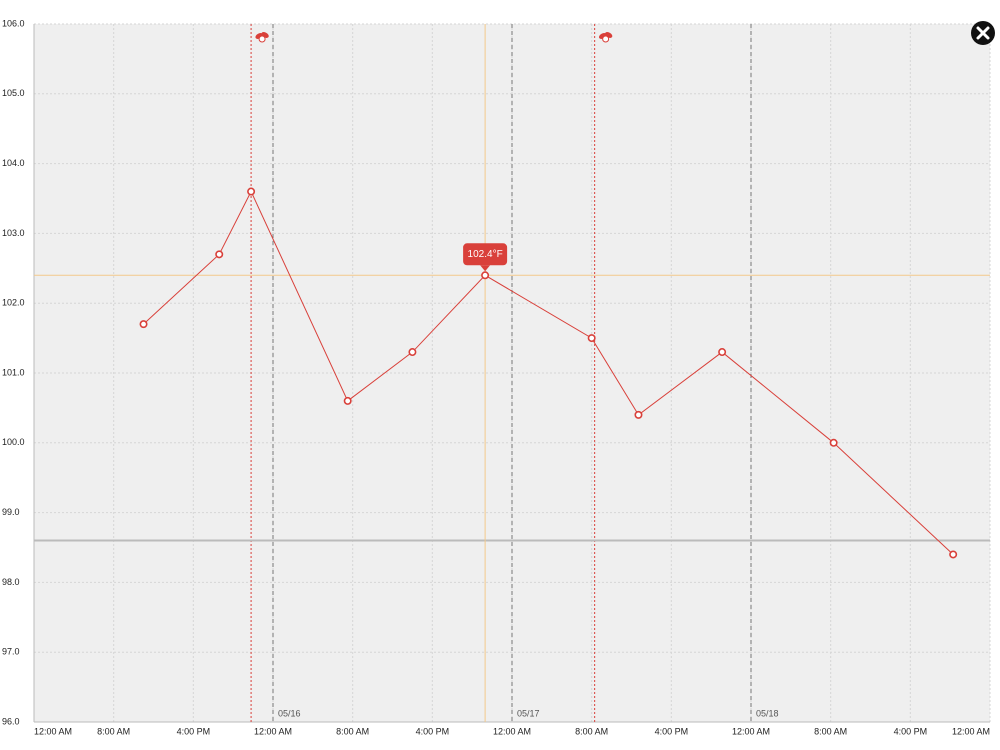  Describe the element at coordinates (13, 23) in the screenshot. I see `y-tick-label: 106.0` at that location.